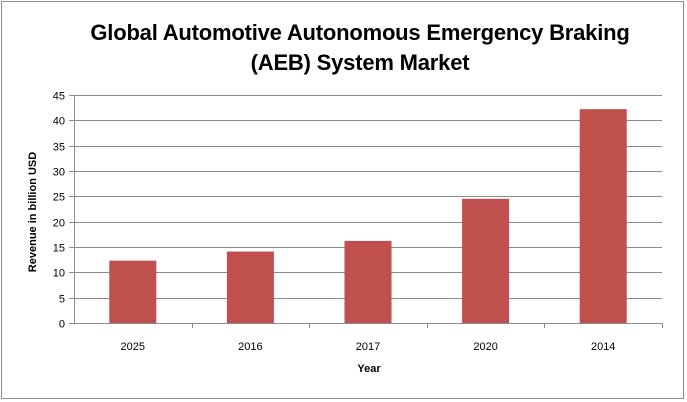  What do you see at coordinates (485, 347) in the screenshot?
I see `x-tick-label-2020: 2020` at bounding box center [485, 347].